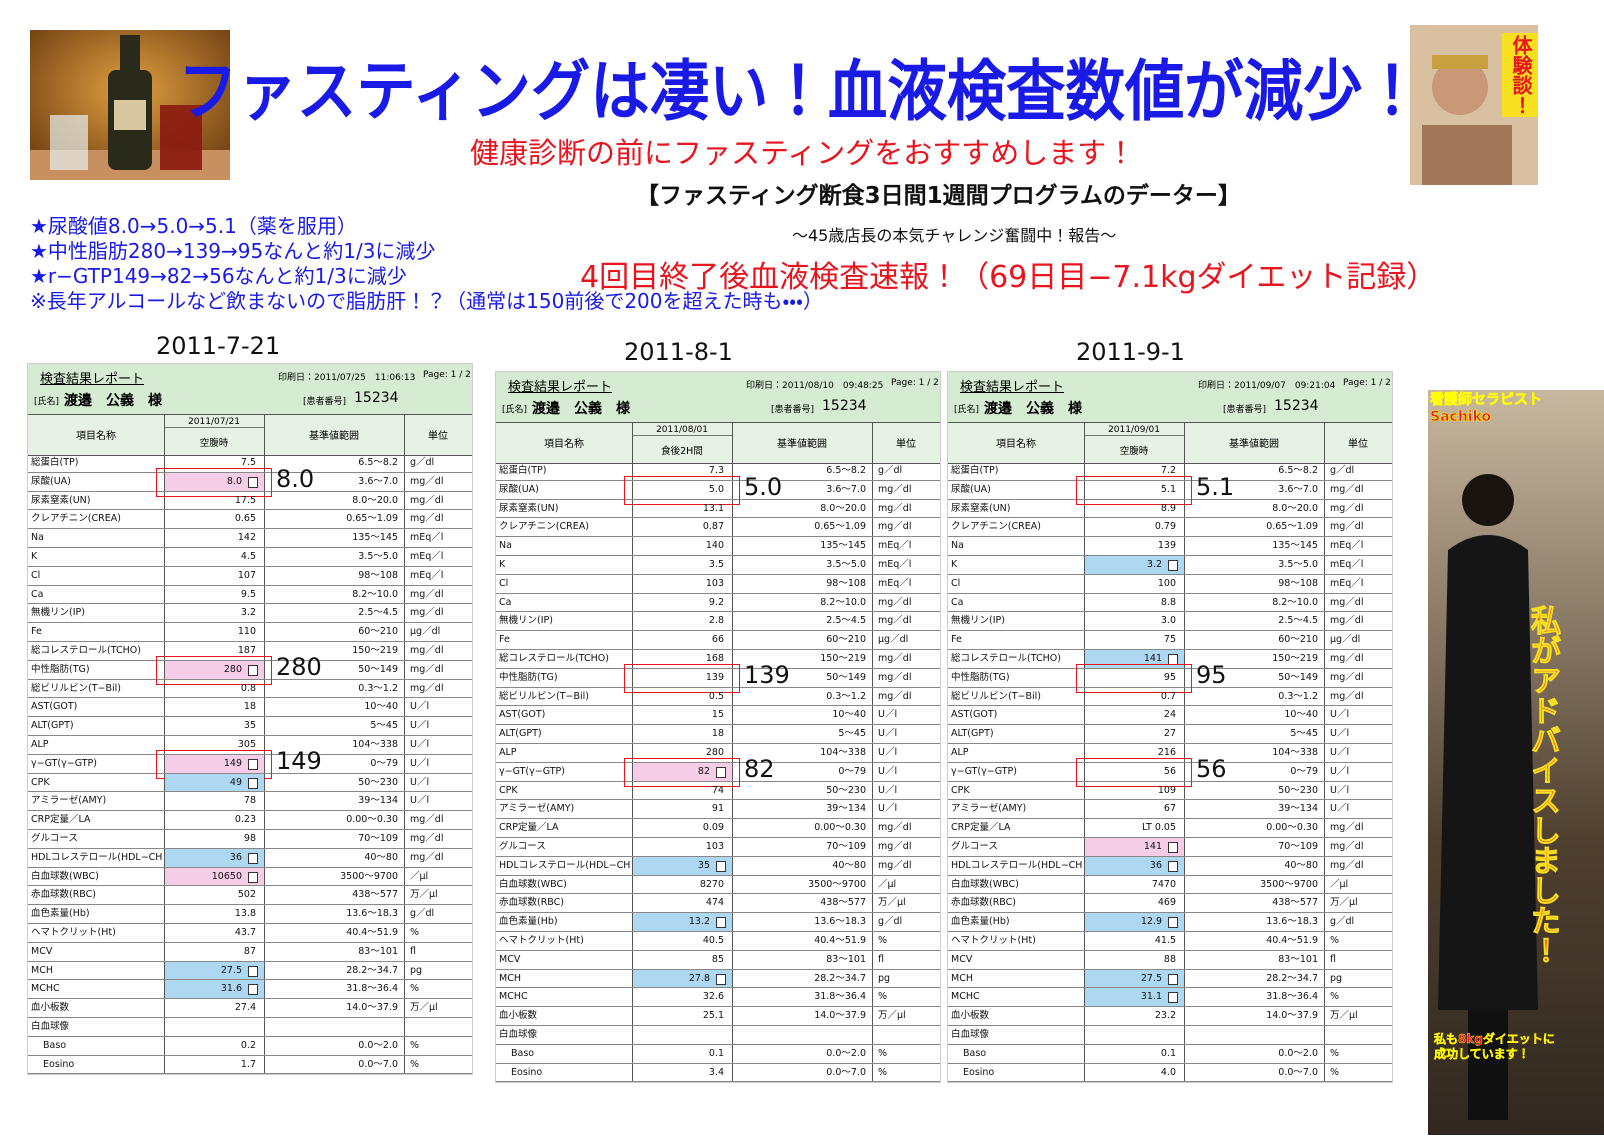  What do you see at coordinates (717, 959) in the screenshot?
I see `value: 85` at bounding box center [717, 959].